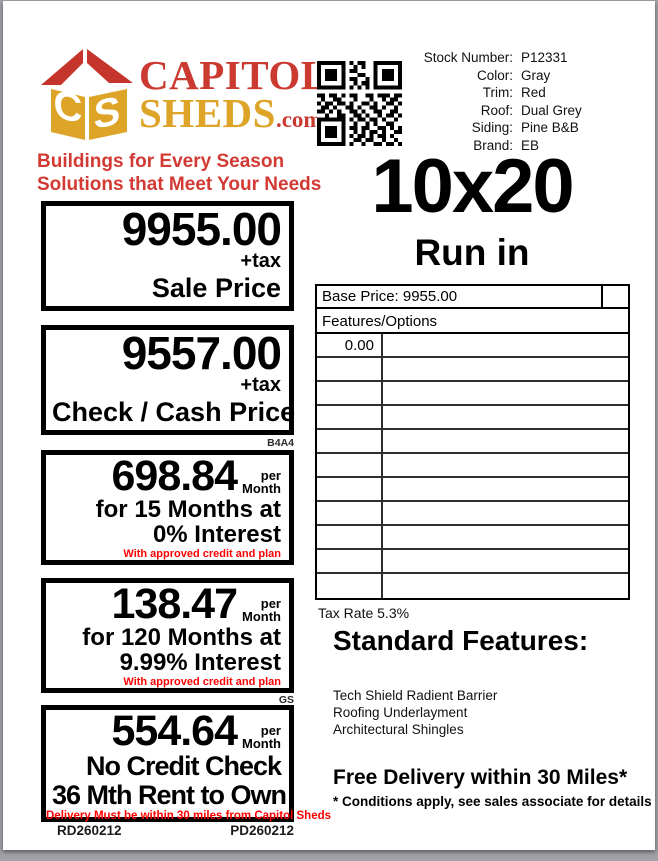  Describe the element at coordinates (398, 729) in the screenshot. I see `feature-item: Architectural Shingles` at that location.